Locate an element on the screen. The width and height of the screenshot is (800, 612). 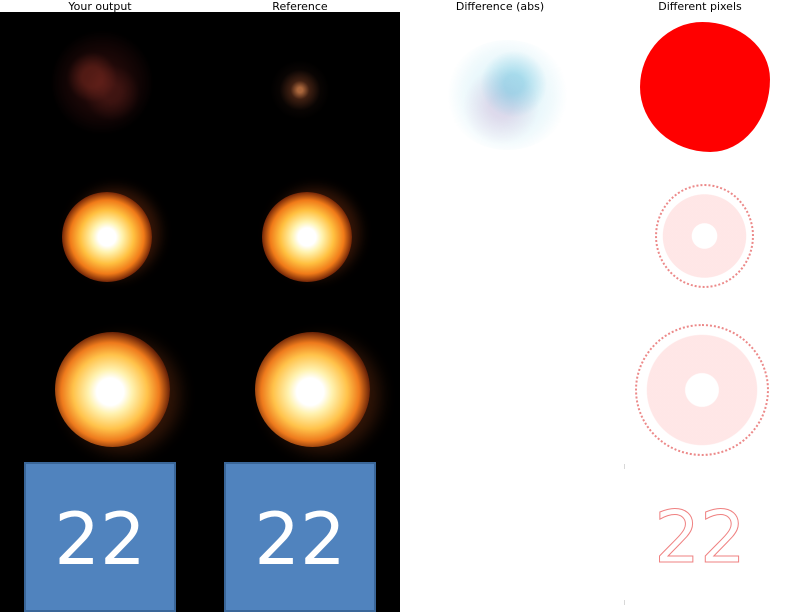
header-different-pixels: Different pixels is located at coordinates (700, 6).